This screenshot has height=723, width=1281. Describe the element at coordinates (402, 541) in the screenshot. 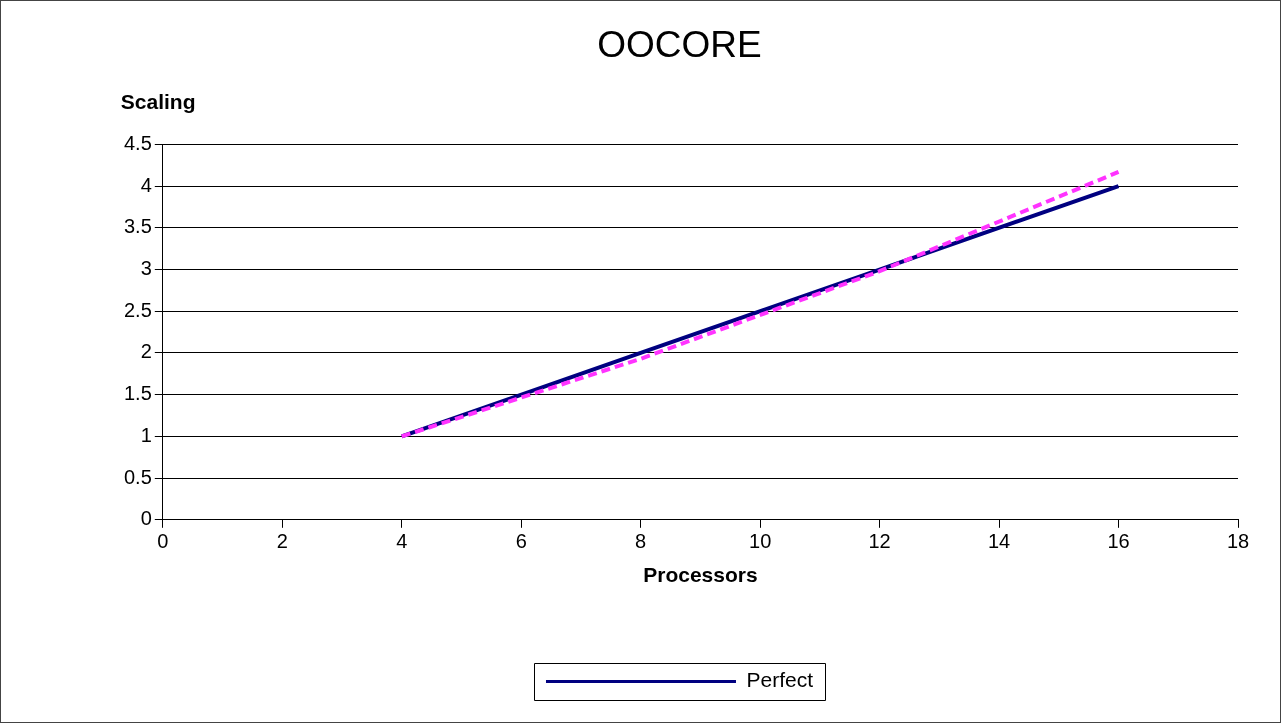

I see `x-tick-label: 4` at that location.